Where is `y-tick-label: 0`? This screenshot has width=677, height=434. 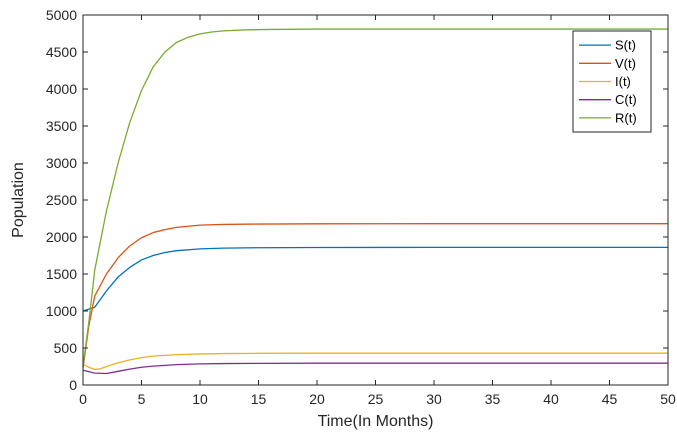
y-tick-label: 0 is located at coordinates (73, 385).